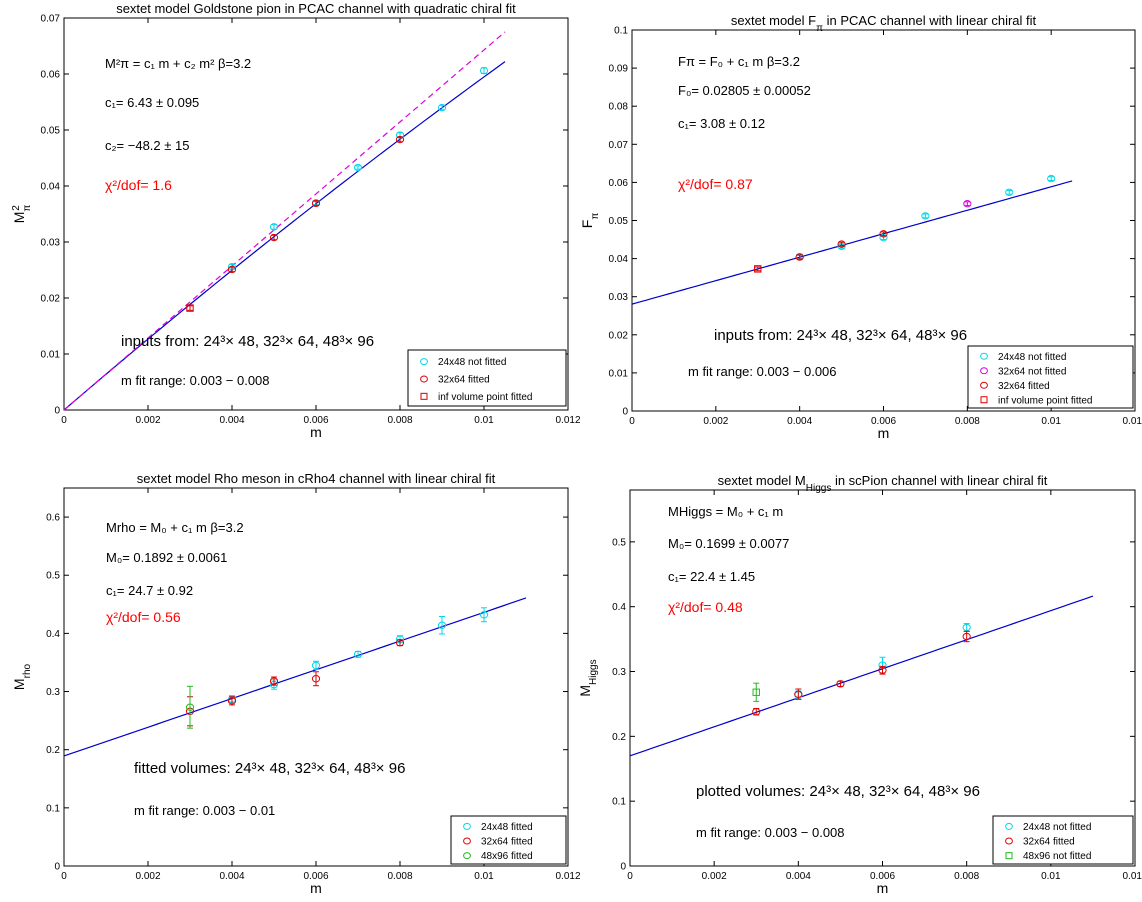 The image size is (1142, 902). What do you see at coordinates (152, 102) in the screenshot?
I see `annotation: c₁= 6.43 ± 0.095` at bounding box center [152, 102].